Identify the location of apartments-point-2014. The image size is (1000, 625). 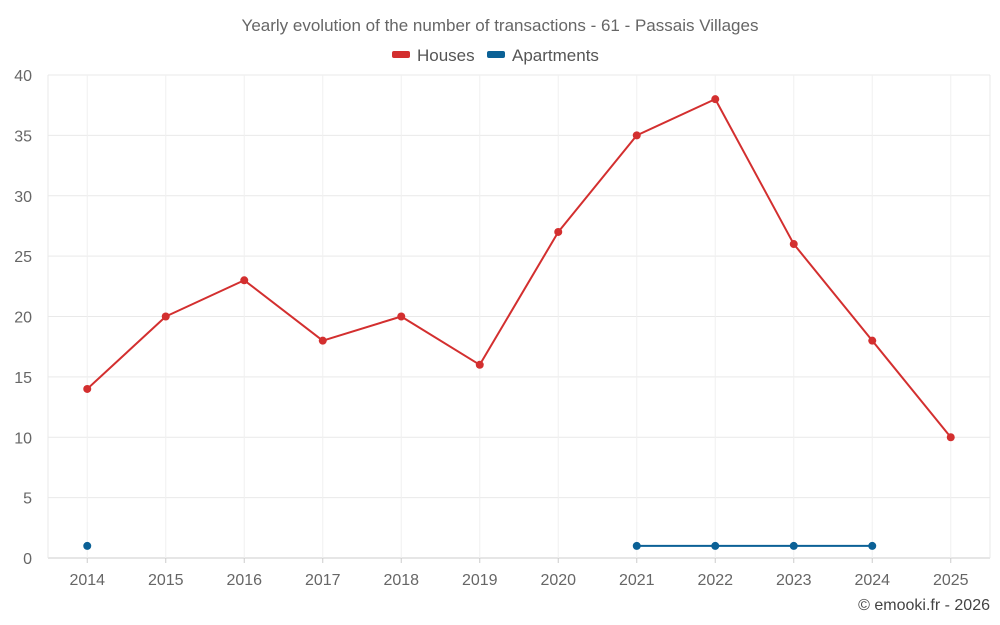
(87, 545).